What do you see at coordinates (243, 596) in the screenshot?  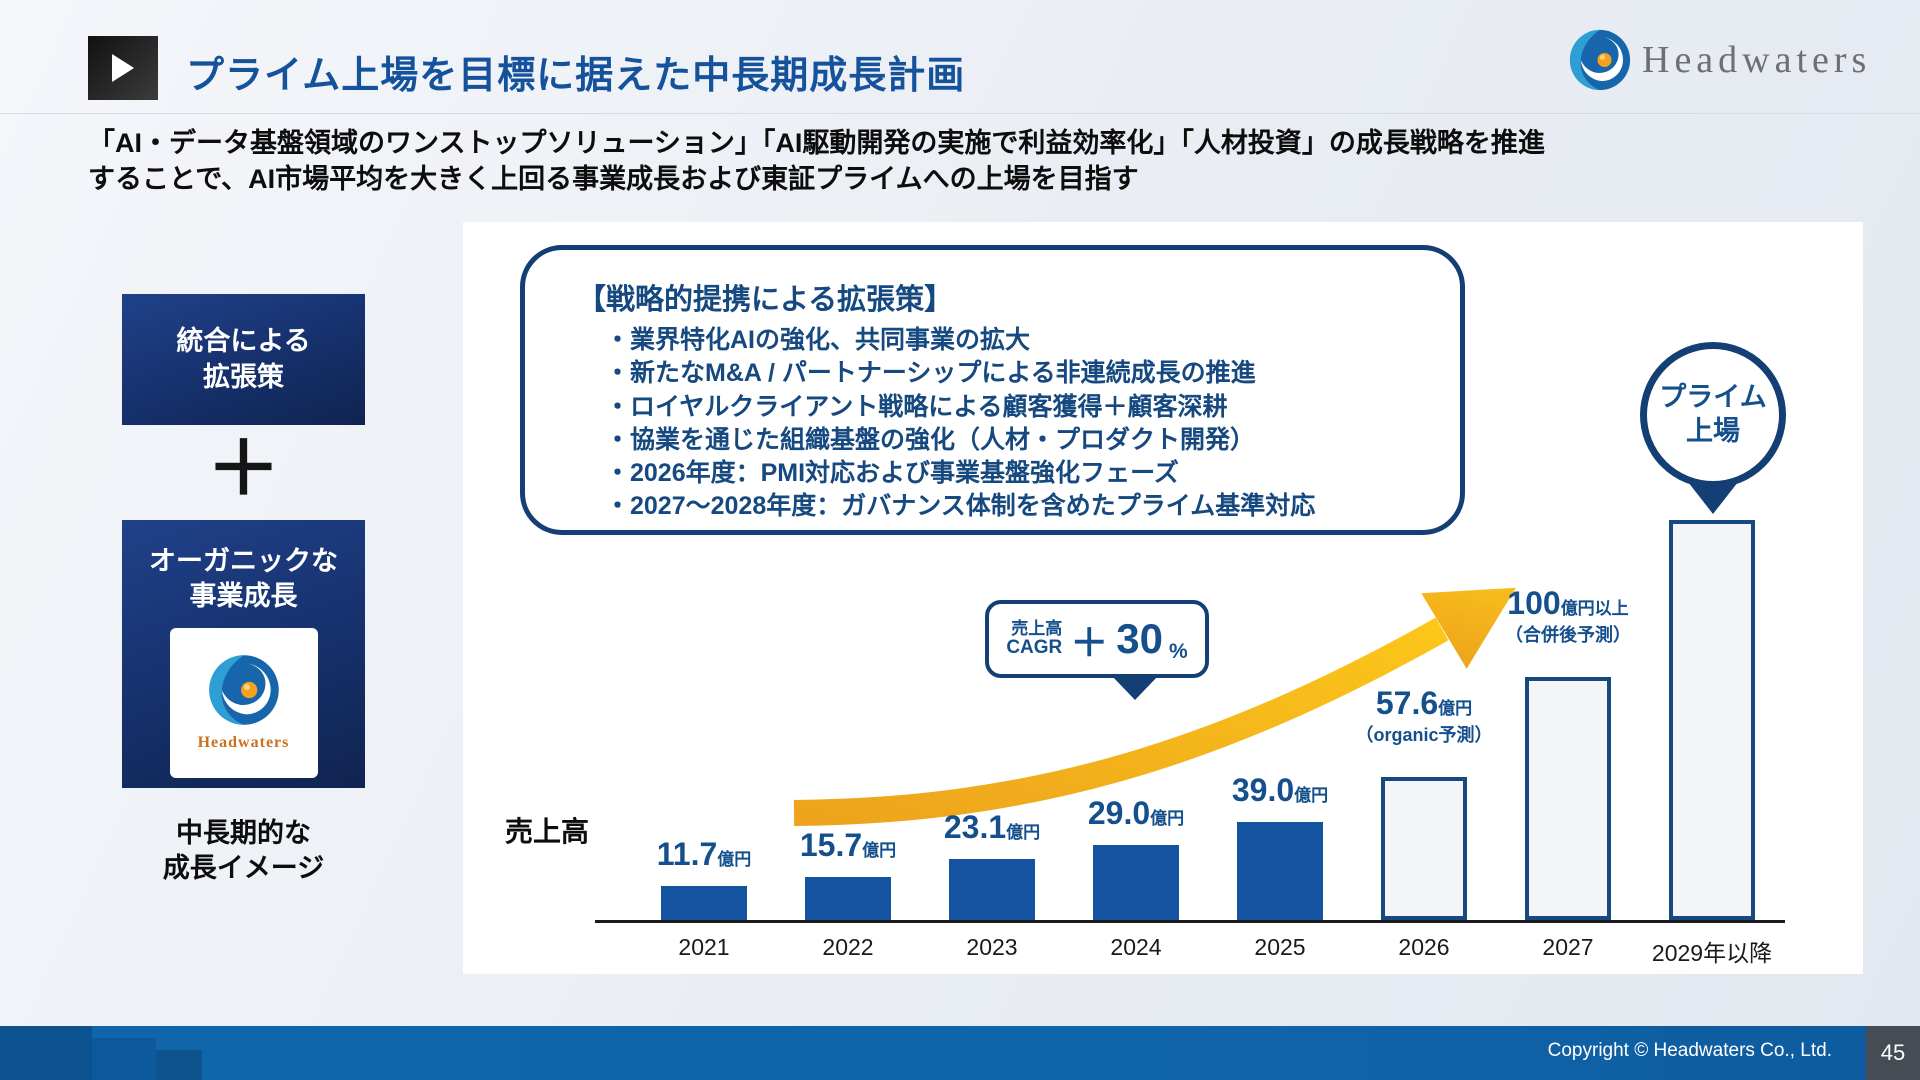 I see `organic-box-line-2: 事業成長` at bounding box center [243, 596].